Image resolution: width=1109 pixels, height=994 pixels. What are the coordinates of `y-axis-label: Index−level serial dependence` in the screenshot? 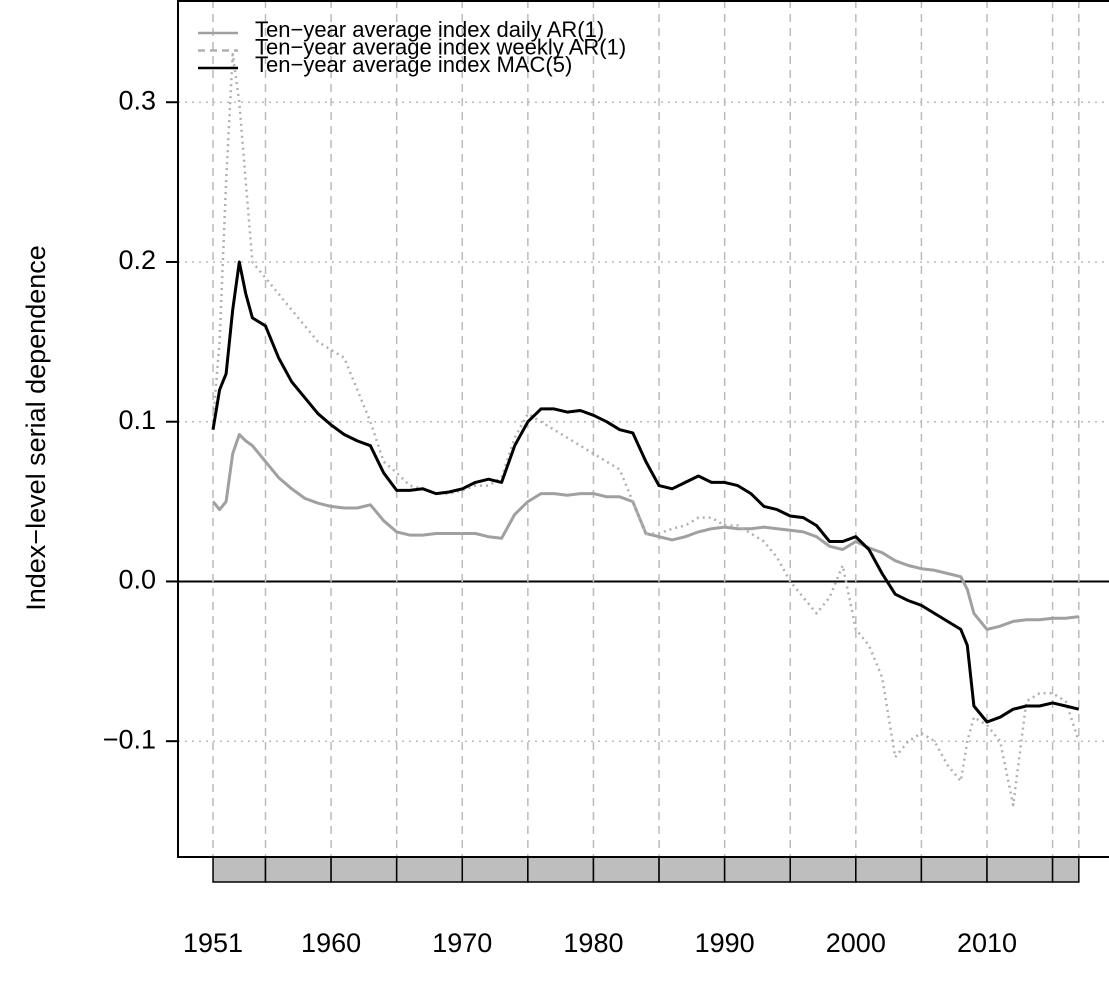 It's located at (36, 428).